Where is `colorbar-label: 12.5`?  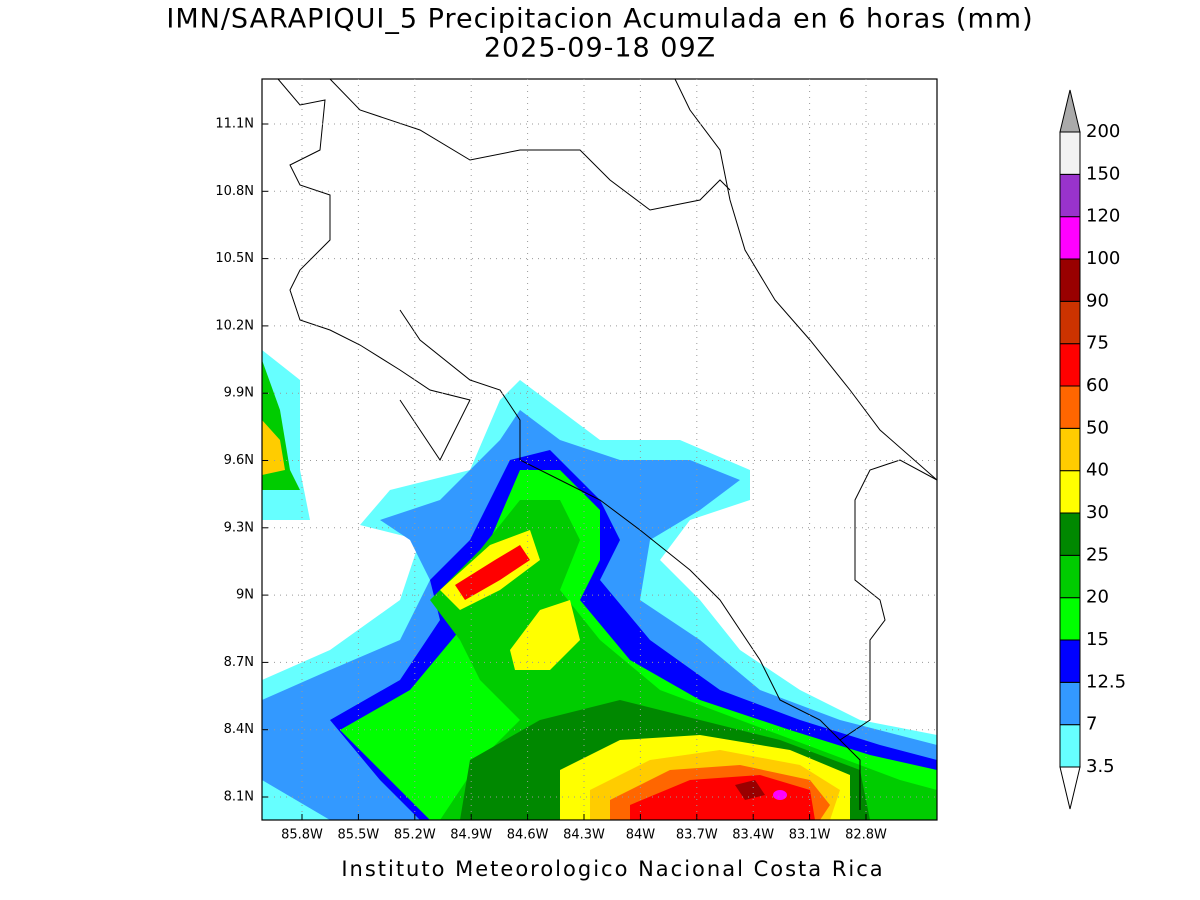
colorbar-label: 12.5 is located at coordinates (1106, 681).